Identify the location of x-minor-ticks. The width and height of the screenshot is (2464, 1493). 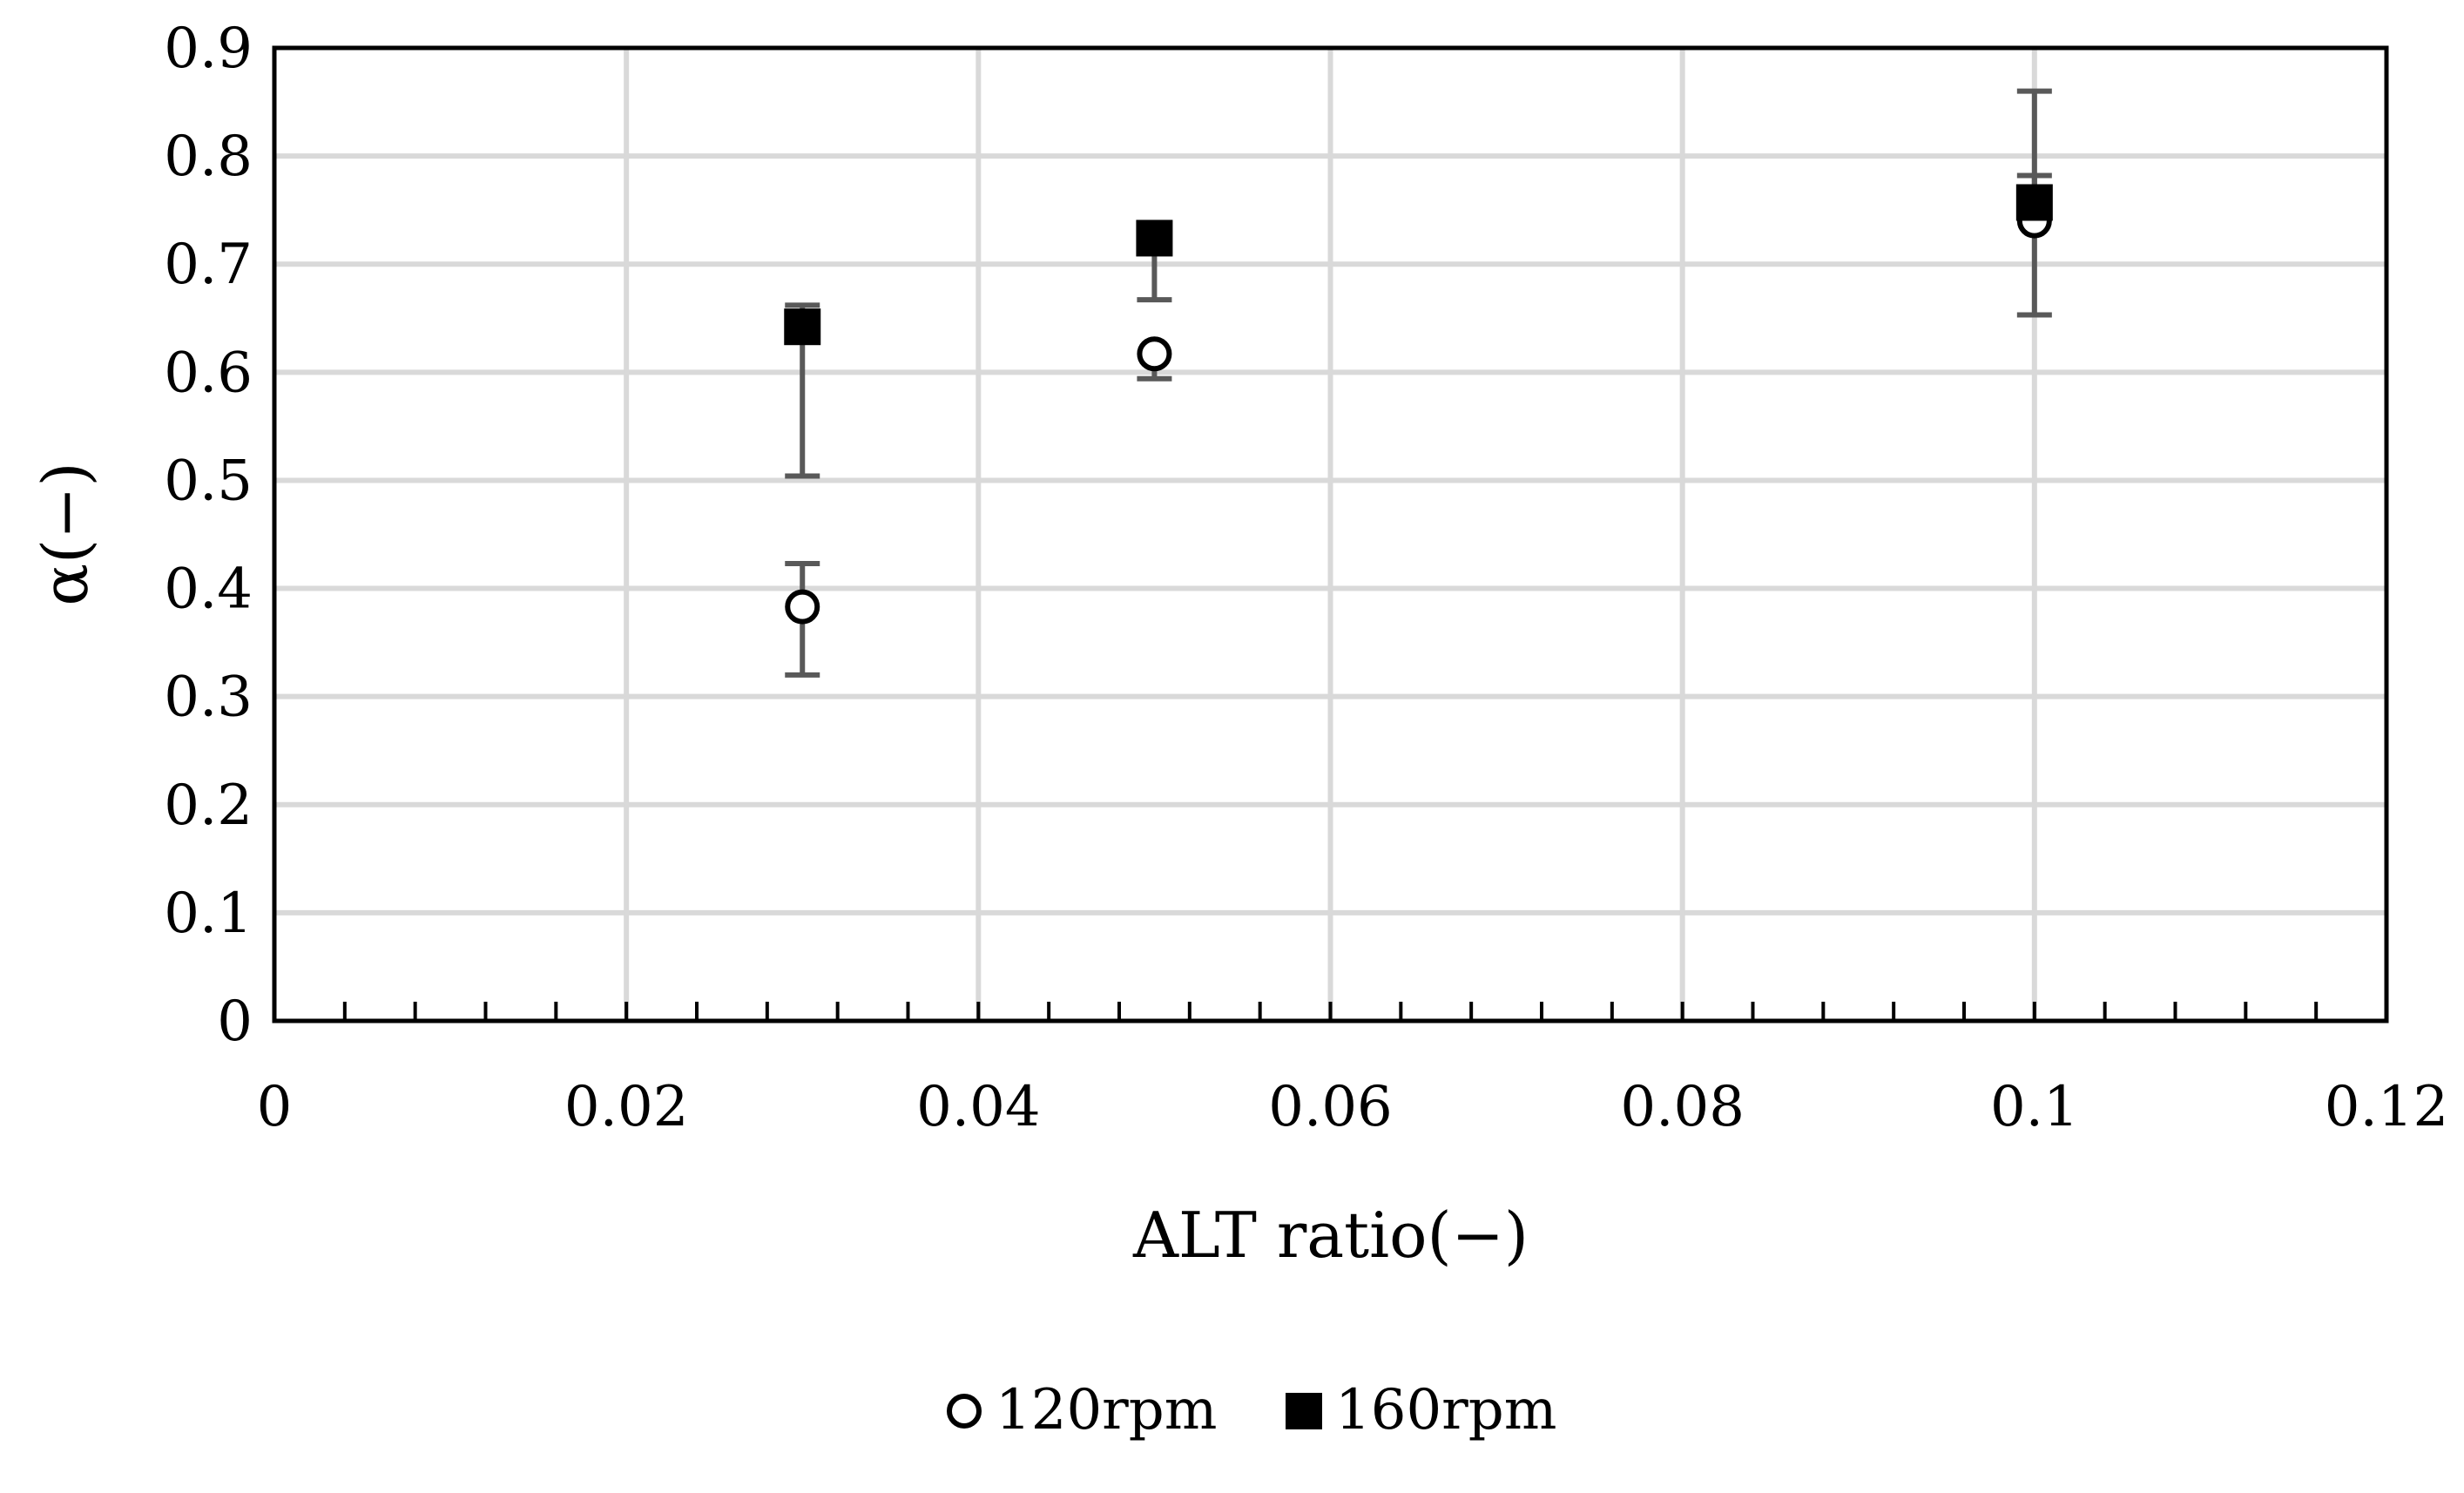
(1330, 1012).